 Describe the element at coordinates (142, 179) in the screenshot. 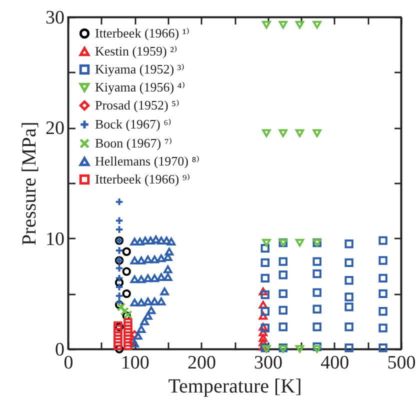

I see `legend-label: Itterbeek (1966) ⁹⁾` at that location.